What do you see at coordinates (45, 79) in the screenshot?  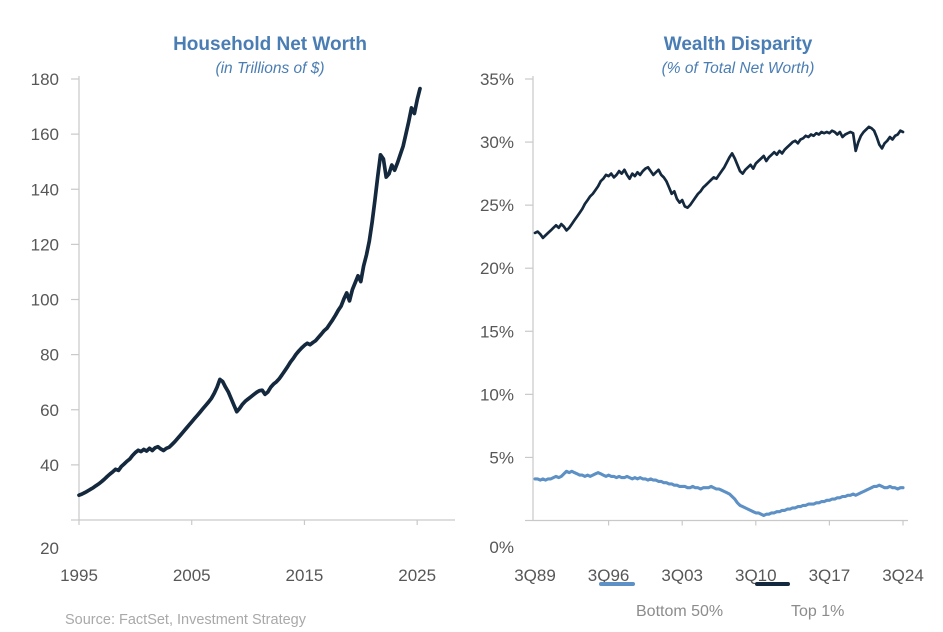 I see `y-tick-label: 180` at bounding box center [45, 79].